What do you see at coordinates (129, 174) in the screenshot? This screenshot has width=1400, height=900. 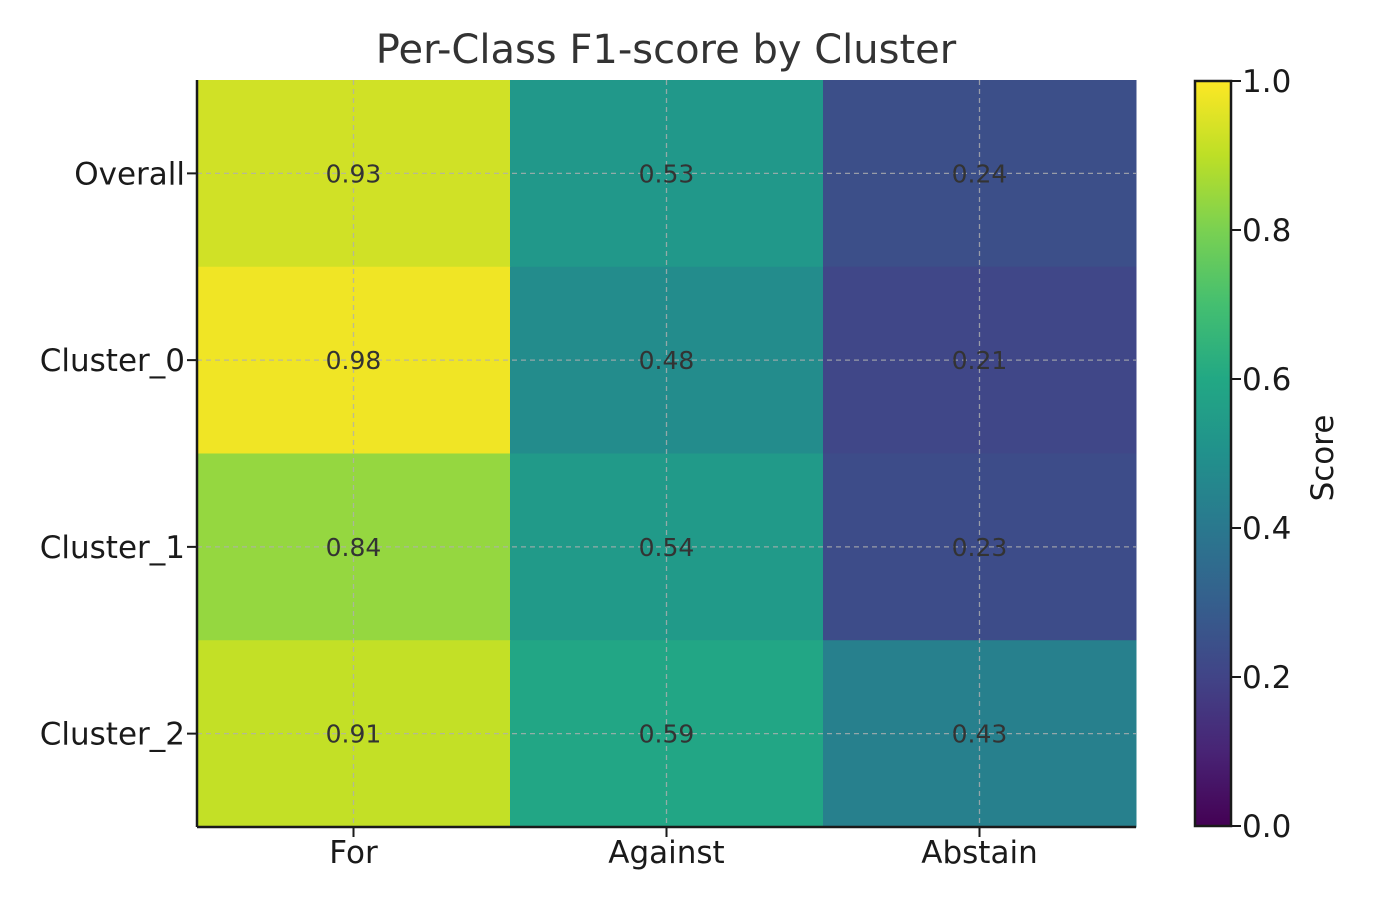 I see `y-tick-label: Overall` at bounding box center [129, 174].